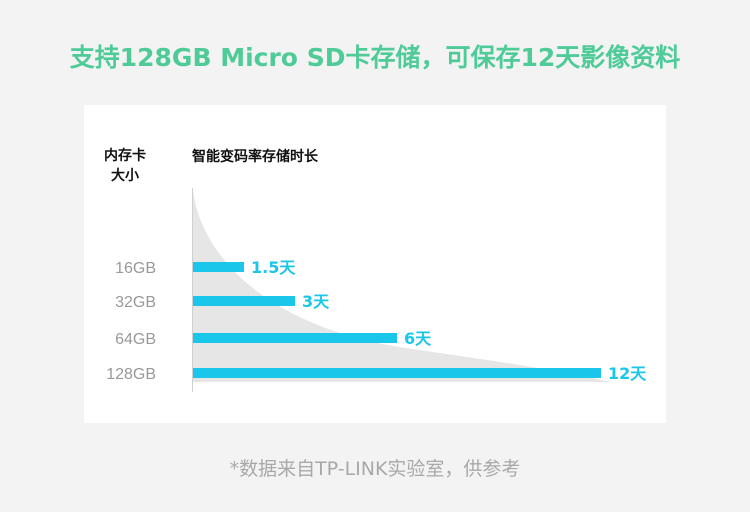  What do you see at coordinates (125, 176) in the screenshot?
I see `y-axis-title-line2: 大小` at bounding box center [125, 176].